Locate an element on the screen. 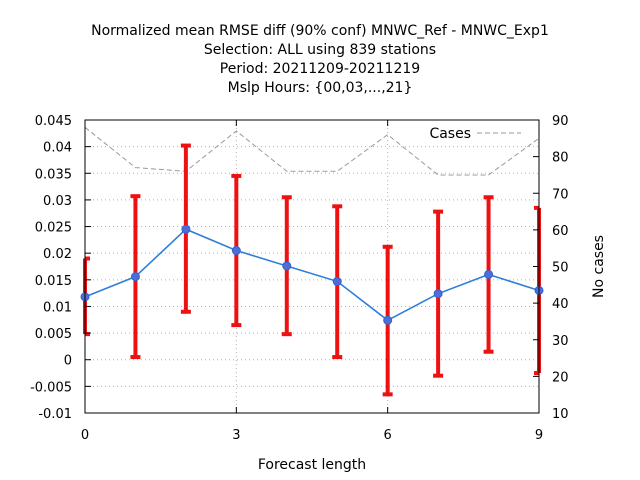 This screenshot has width=640, height=480. y-tick-label: 0.02 is located at coordinates (57, 254).